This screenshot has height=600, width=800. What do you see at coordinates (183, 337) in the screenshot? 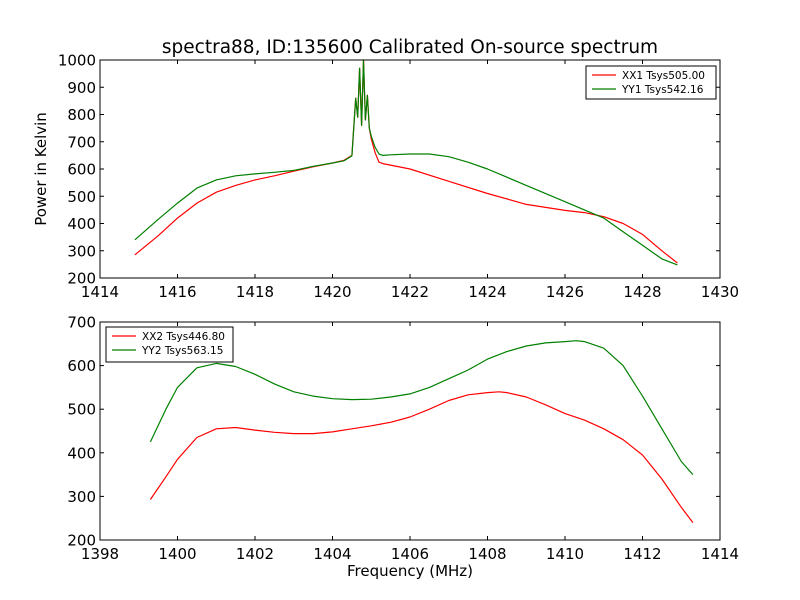
I see `bottom-legend-label: XX2 Tsys446.80` at bounding box center [183, 337].